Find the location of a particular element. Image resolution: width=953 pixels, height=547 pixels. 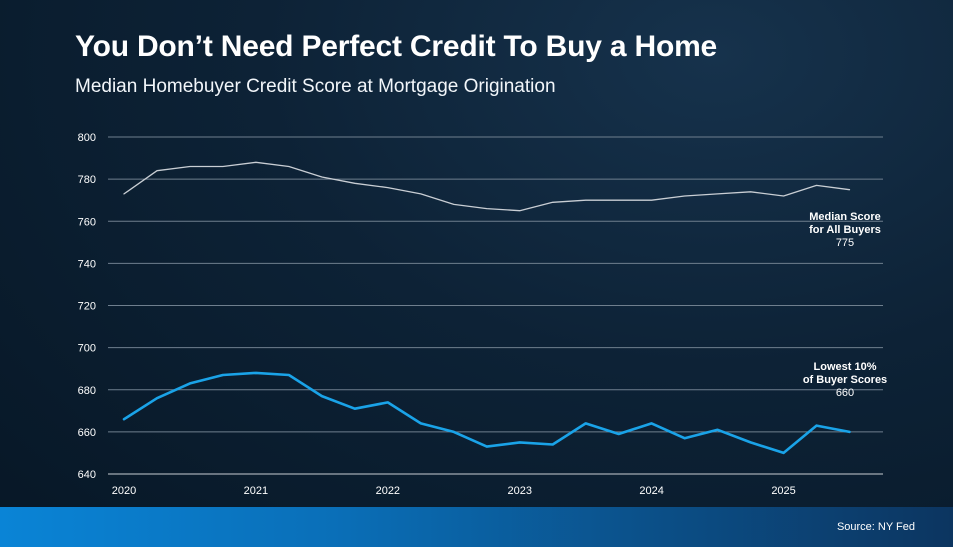

series-label-line: of Buyer Scores is located at coordinates (845, 380).